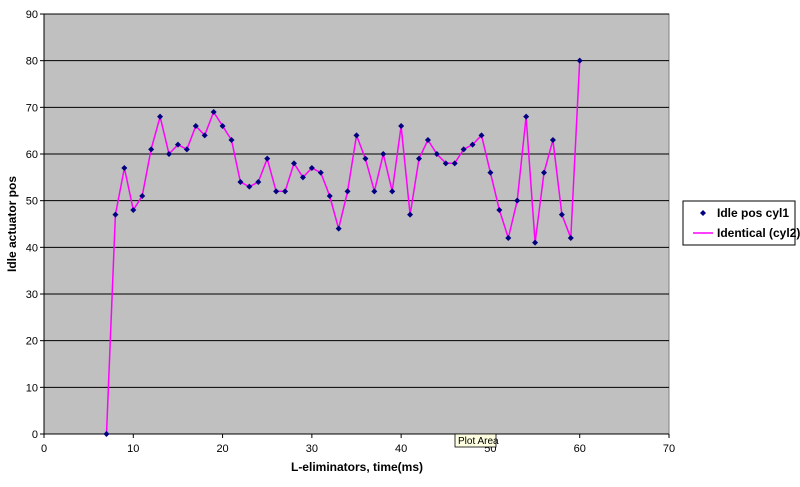  What do you see at coordinates (32, 62) in the screenshot?
I see `y-tick-label: 80` at bounding box center [32, 62].